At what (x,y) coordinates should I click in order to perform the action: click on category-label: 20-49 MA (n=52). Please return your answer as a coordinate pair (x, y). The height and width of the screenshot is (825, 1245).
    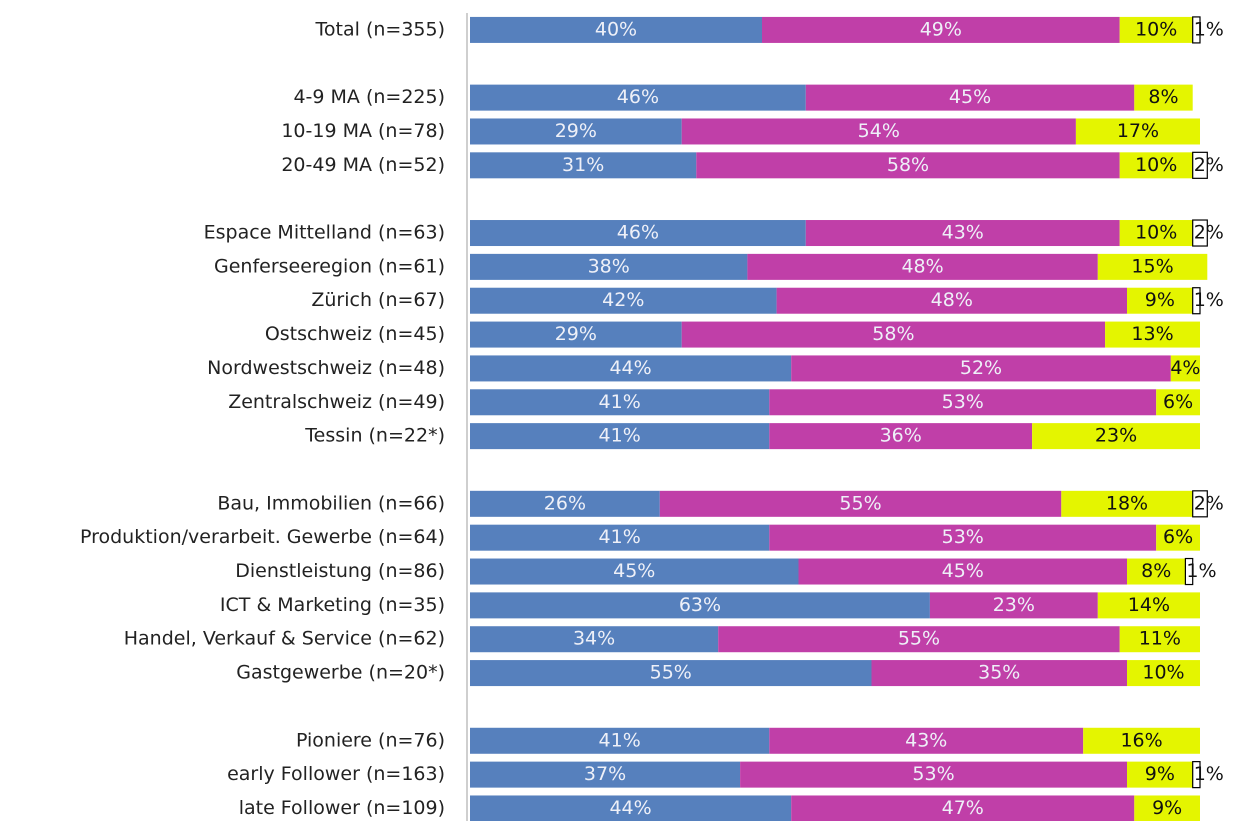
    Looking at the image, I should click on (363, 165).